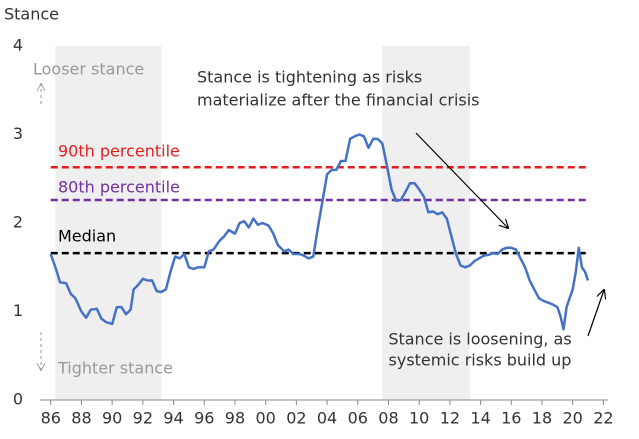 This screenshot has width=639, height=439. I want to click on reference-label: Median, so click(87, 236).